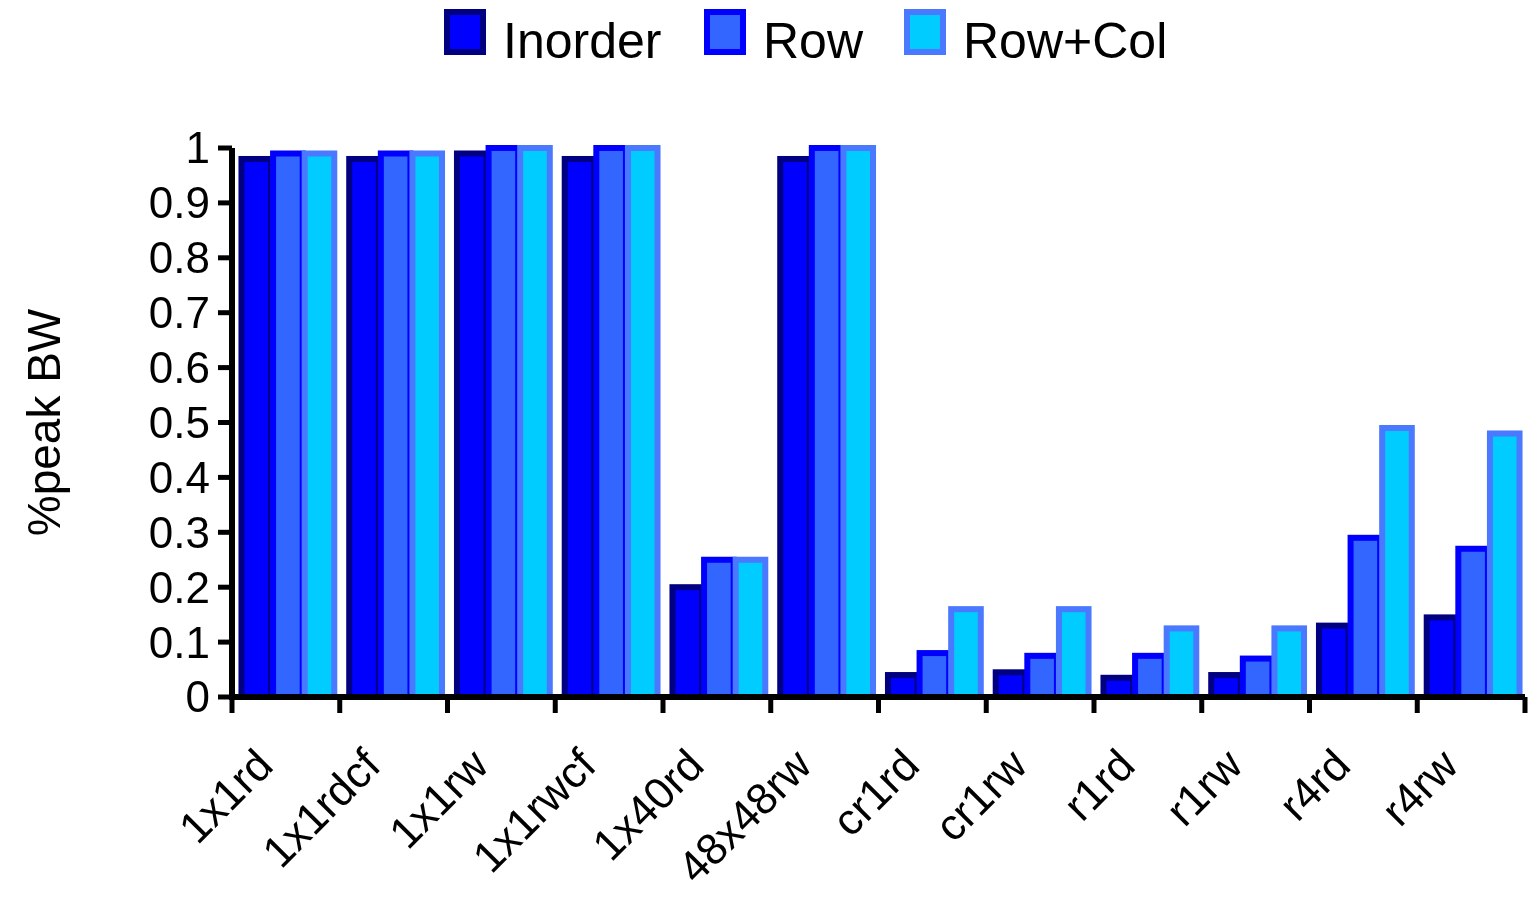 The height and width of the screenshot is (920, 1534). I want to click on legend-label: Row+Col, so click(1065, 40).